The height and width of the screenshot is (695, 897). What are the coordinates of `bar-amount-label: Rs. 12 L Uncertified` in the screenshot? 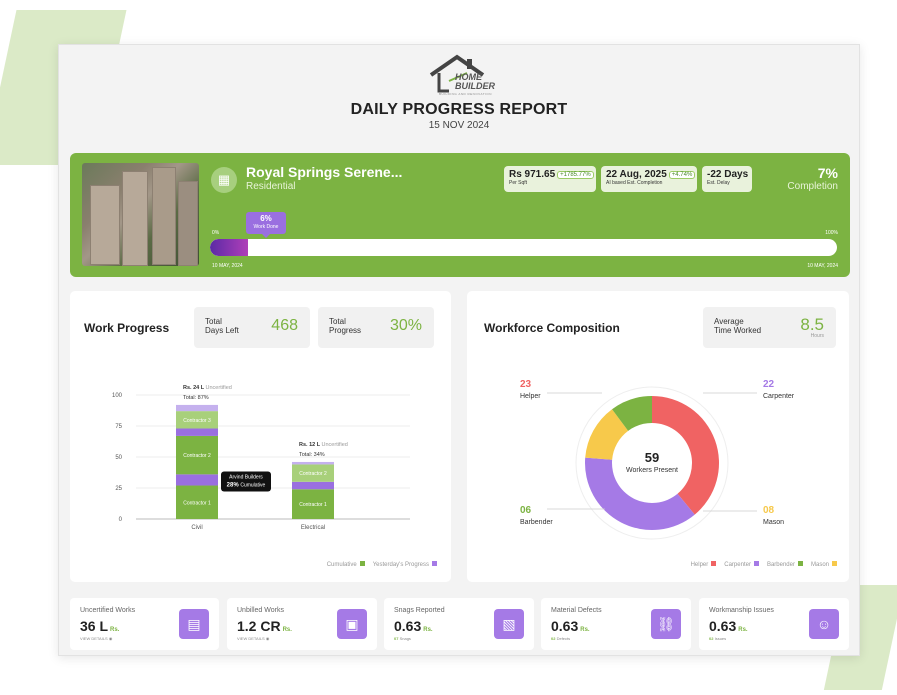 It's located at (323, 445).